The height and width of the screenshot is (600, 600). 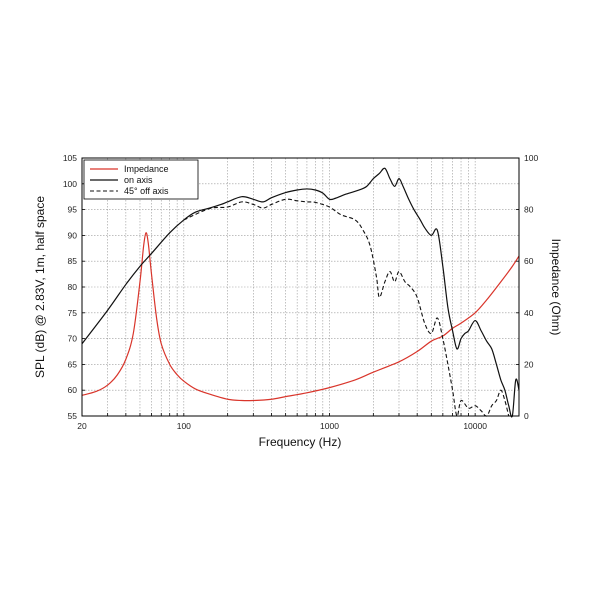 I want to click on y-tick-label: 60, so click(x=73, y=390).